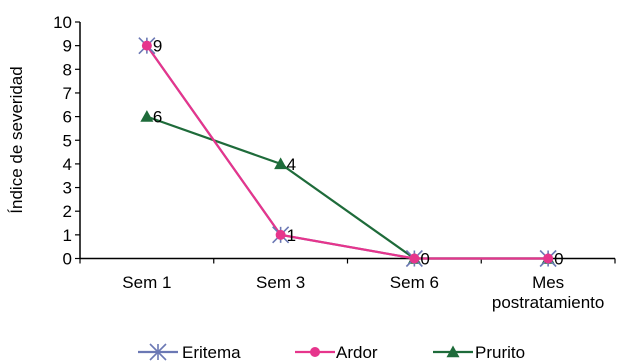 The image size is (628, 361). I want to click on data-label: 4, so click(291, 164).